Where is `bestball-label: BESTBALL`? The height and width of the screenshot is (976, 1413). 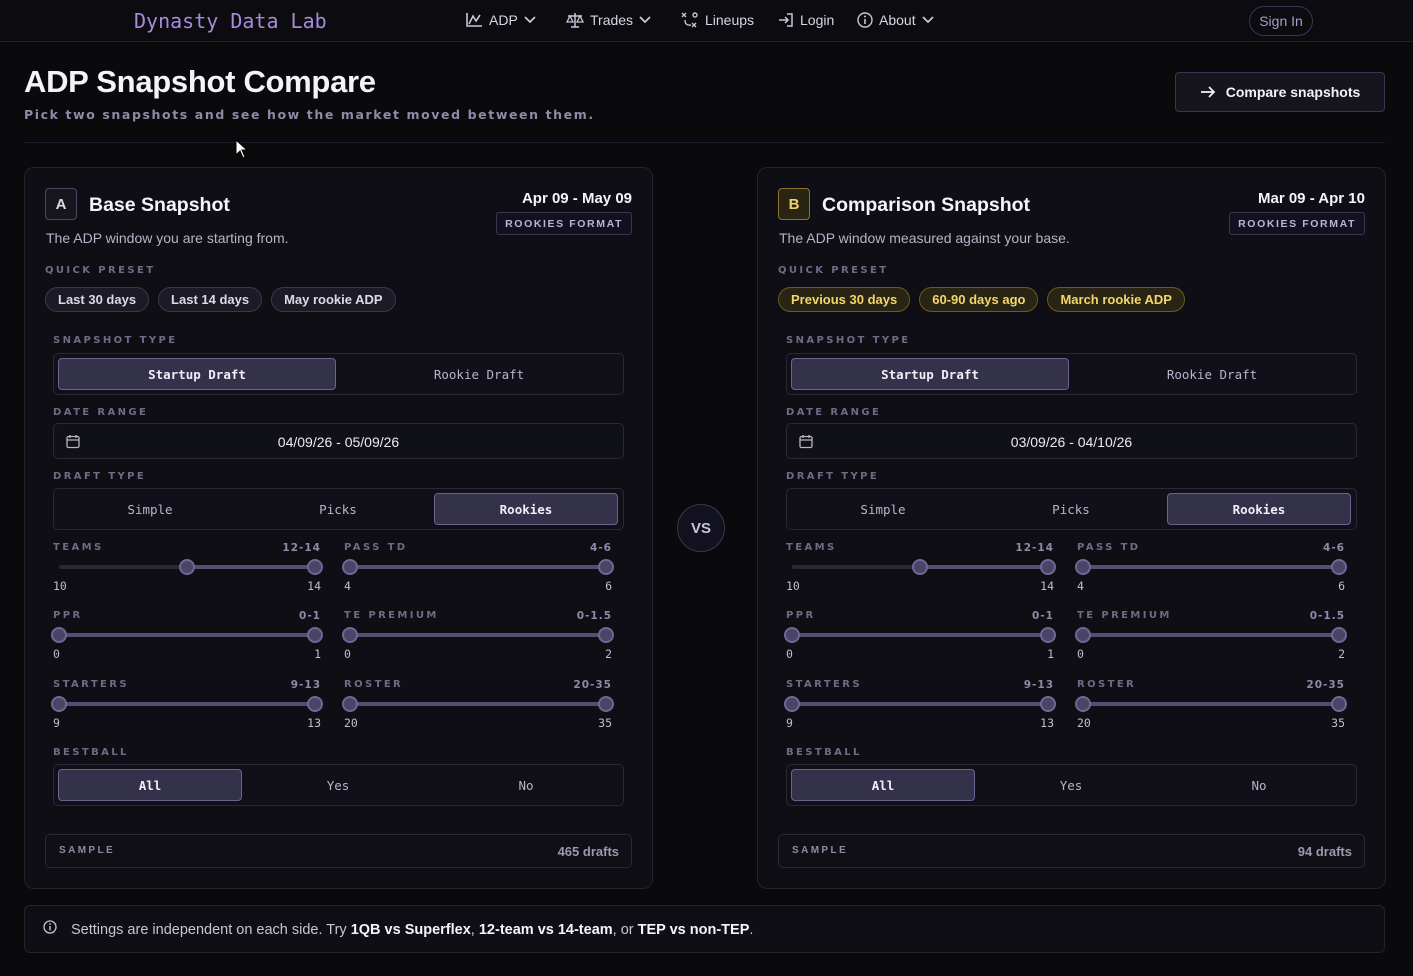
bestball-label: BESTBALL is located at coordinates (91, 752).